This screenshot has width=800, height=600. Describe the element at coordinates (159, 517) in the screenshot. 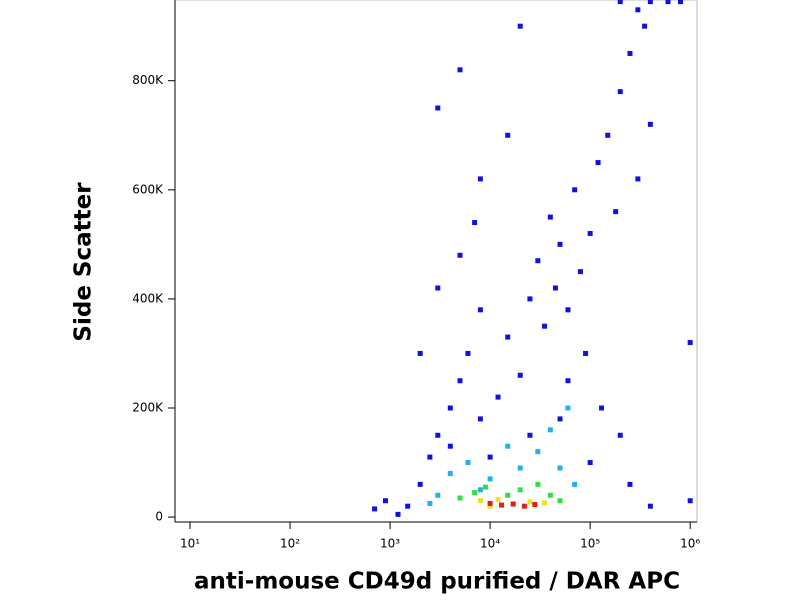

I see `y-tick-label: 0` at that location.